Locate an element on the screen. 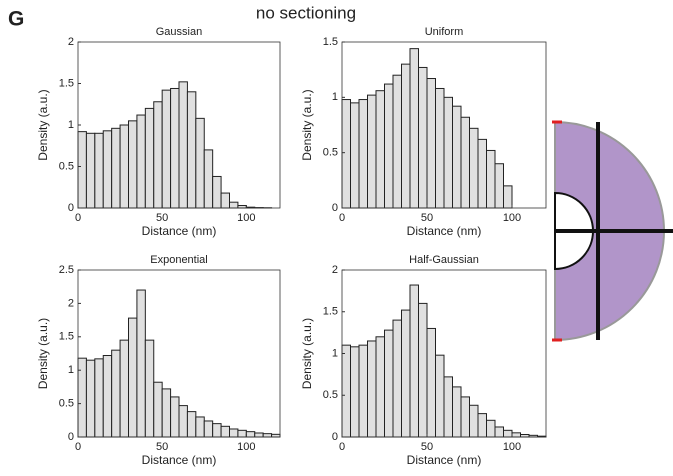 Image resolution: width=673 pixels, height=476 pixels. axes-box is located at coordinates (444, 125).